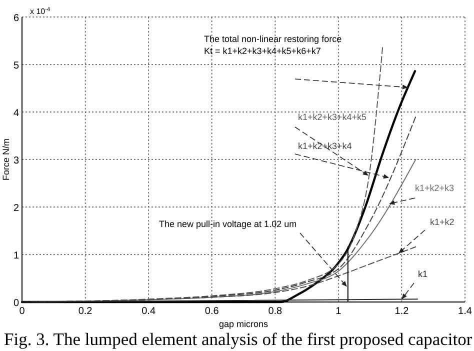 The image size is (474, 351). Describe the element at coordinates (16, 208) in the screenshot. I see `y-tick-label: 2` at that location.